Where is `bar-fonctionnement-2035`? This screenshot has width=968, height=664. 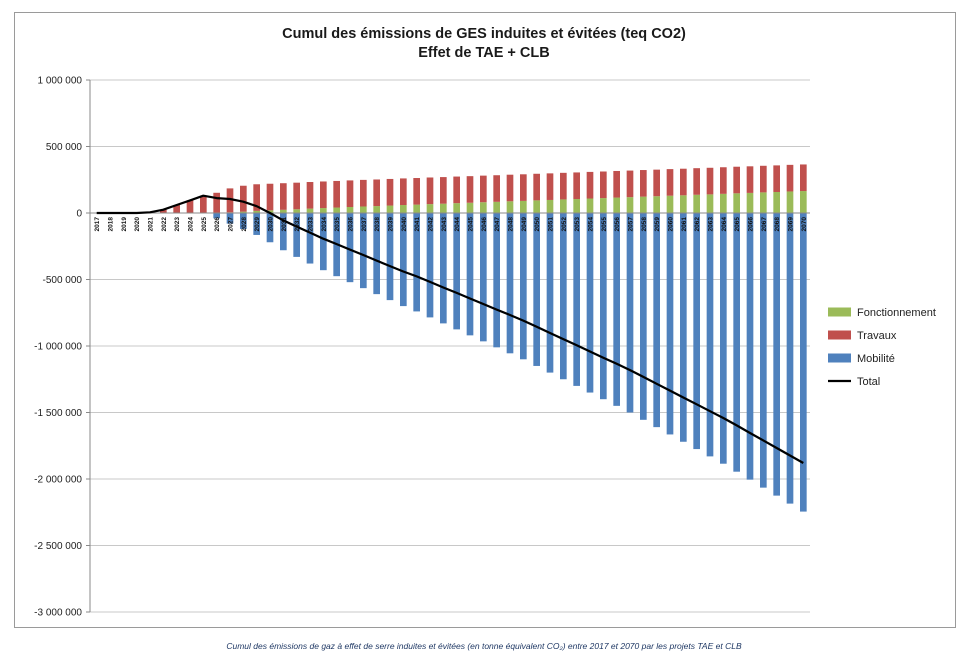
bar-fonctionnement-2035 is located at coordinates (336, 210).